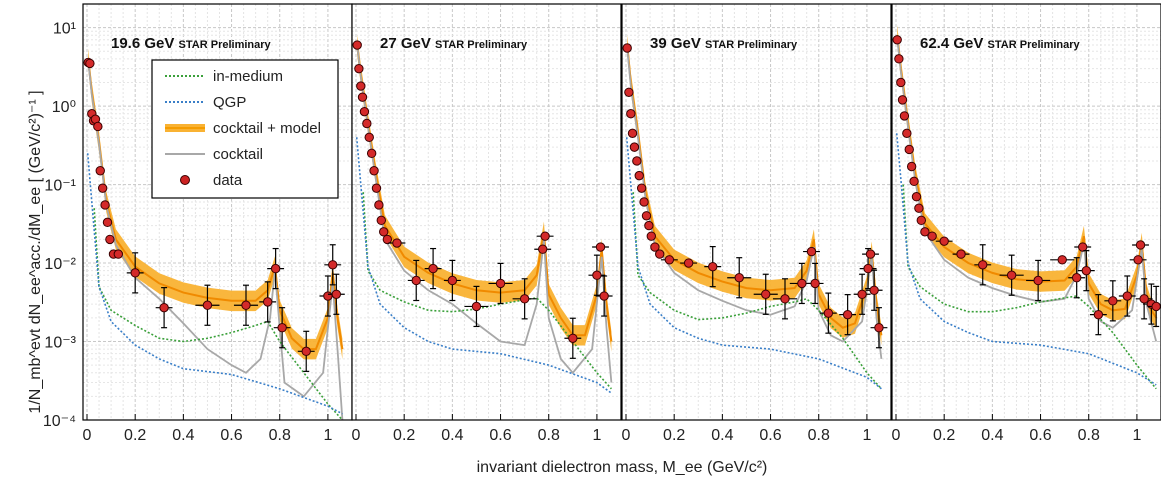 This screenshot has height=486, width=1161. Describe the element at coordinates (724, 43) in the screenshot. I see `panel-title: 39 GeV STAR Preliminary` at that location.